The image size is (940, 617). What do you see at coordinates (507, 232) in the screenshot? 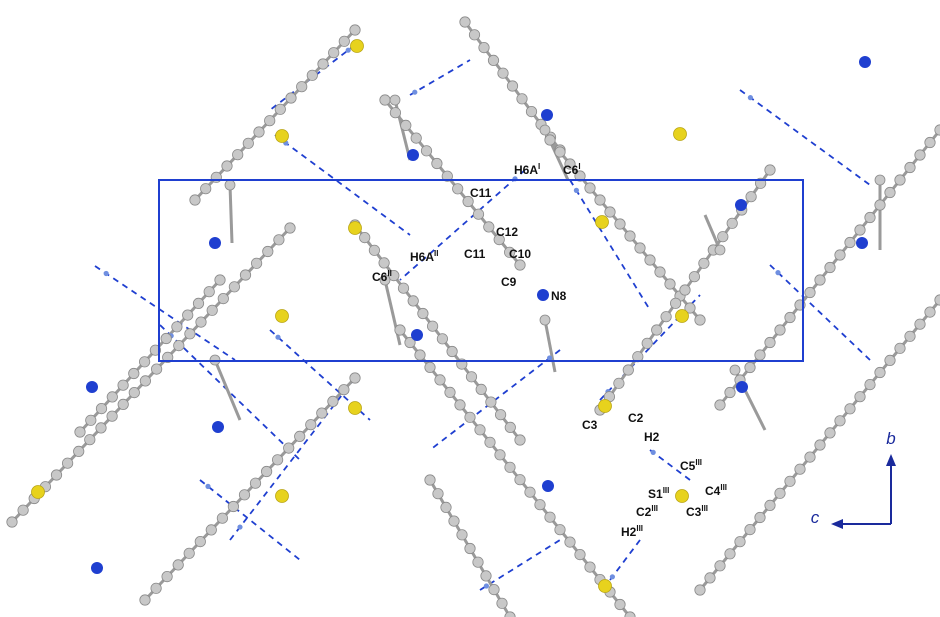
I see `atom-label-c12: C12` at bounding box center [507, 232].